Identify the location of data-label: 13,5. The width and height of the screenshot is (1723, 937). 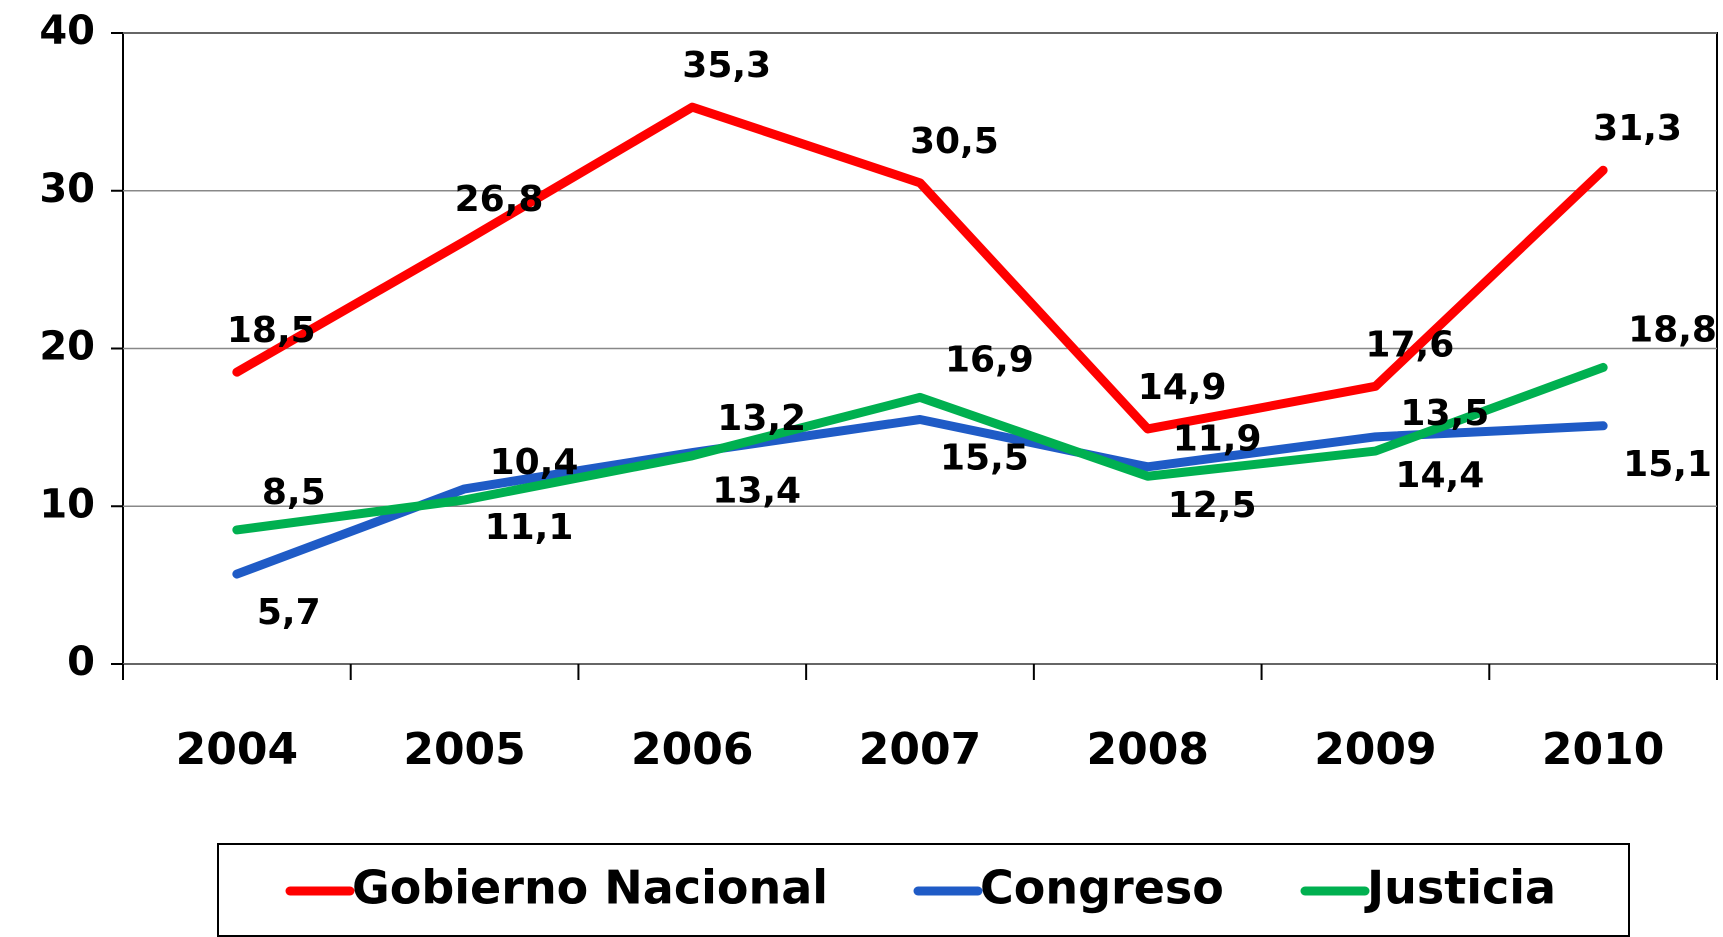
(1444, 413).